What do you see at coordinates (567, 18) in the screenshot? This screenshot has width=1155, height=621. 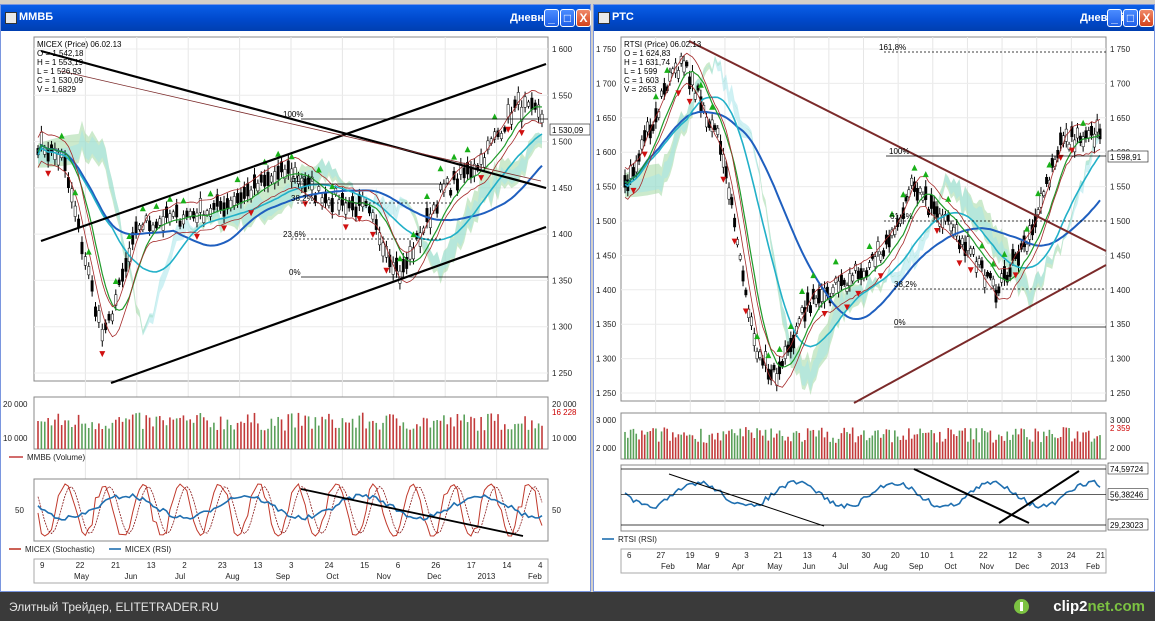 I see `left-maximize-button: □` at bounding box center [567, 18].